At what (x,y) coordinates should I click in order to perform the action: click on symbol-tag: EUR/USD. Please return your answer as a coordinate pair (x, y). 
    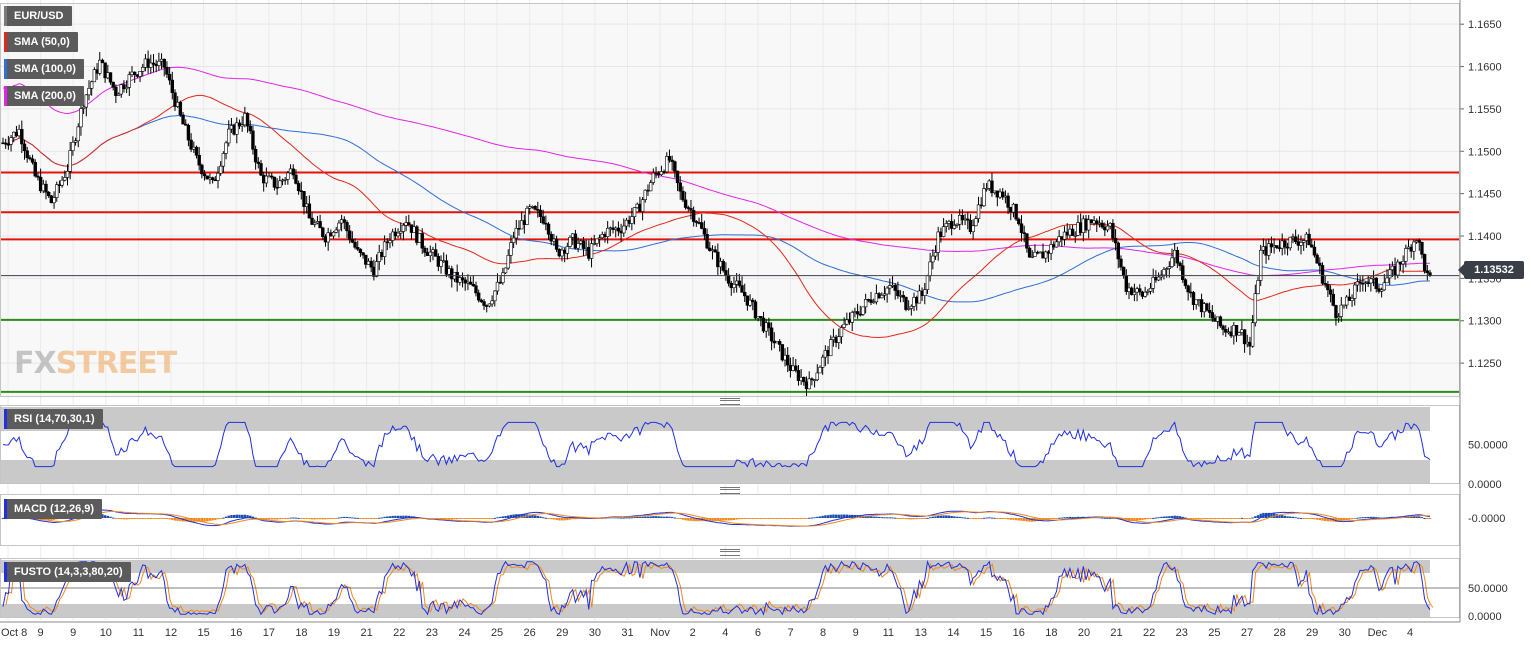
    Looking at the image, I should click on (38, 16).